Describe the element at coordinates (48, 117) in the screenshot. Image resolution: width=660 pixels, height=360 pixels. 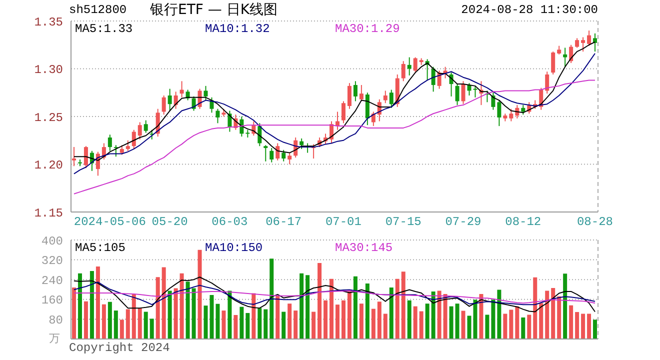
I see `y-tick-label: 1.25` at that location.